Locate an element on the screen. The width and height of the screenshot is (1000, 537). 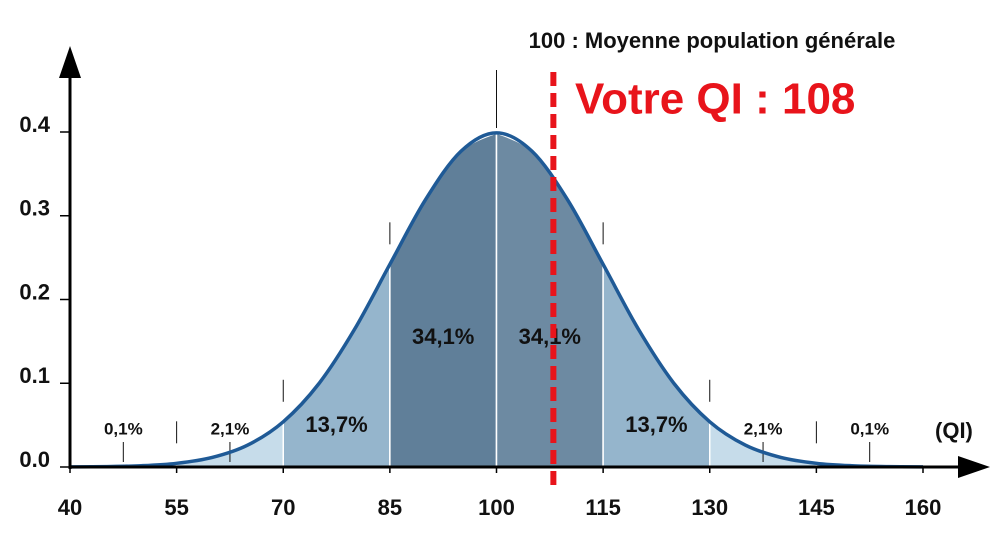
y-tick-label: 0.1 is located at coordinates (34, 375).